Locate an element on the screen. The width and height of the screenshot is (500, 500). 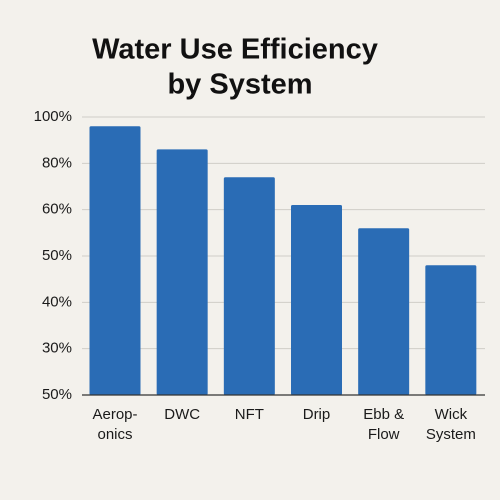
x-tick-label: onics is located at coordinates (114, 434).